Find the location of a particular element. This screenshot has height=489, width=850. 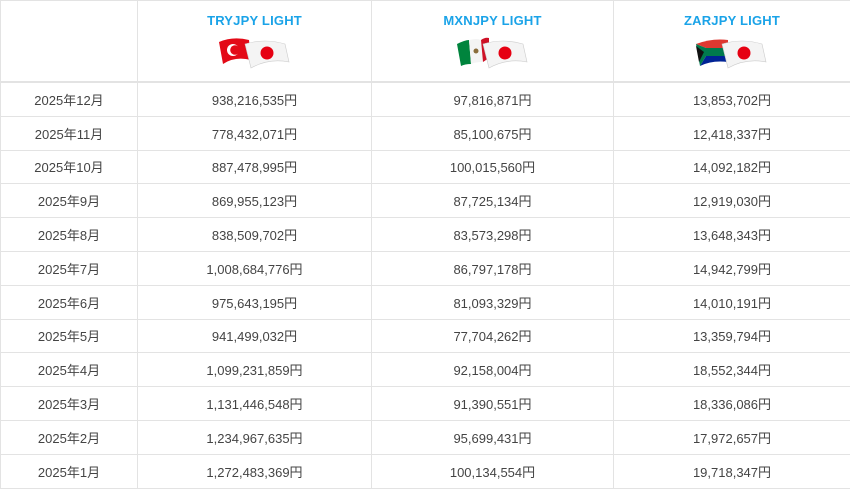

tryjpy-value: 778,432,071円 is located at coordinates (255, 133).